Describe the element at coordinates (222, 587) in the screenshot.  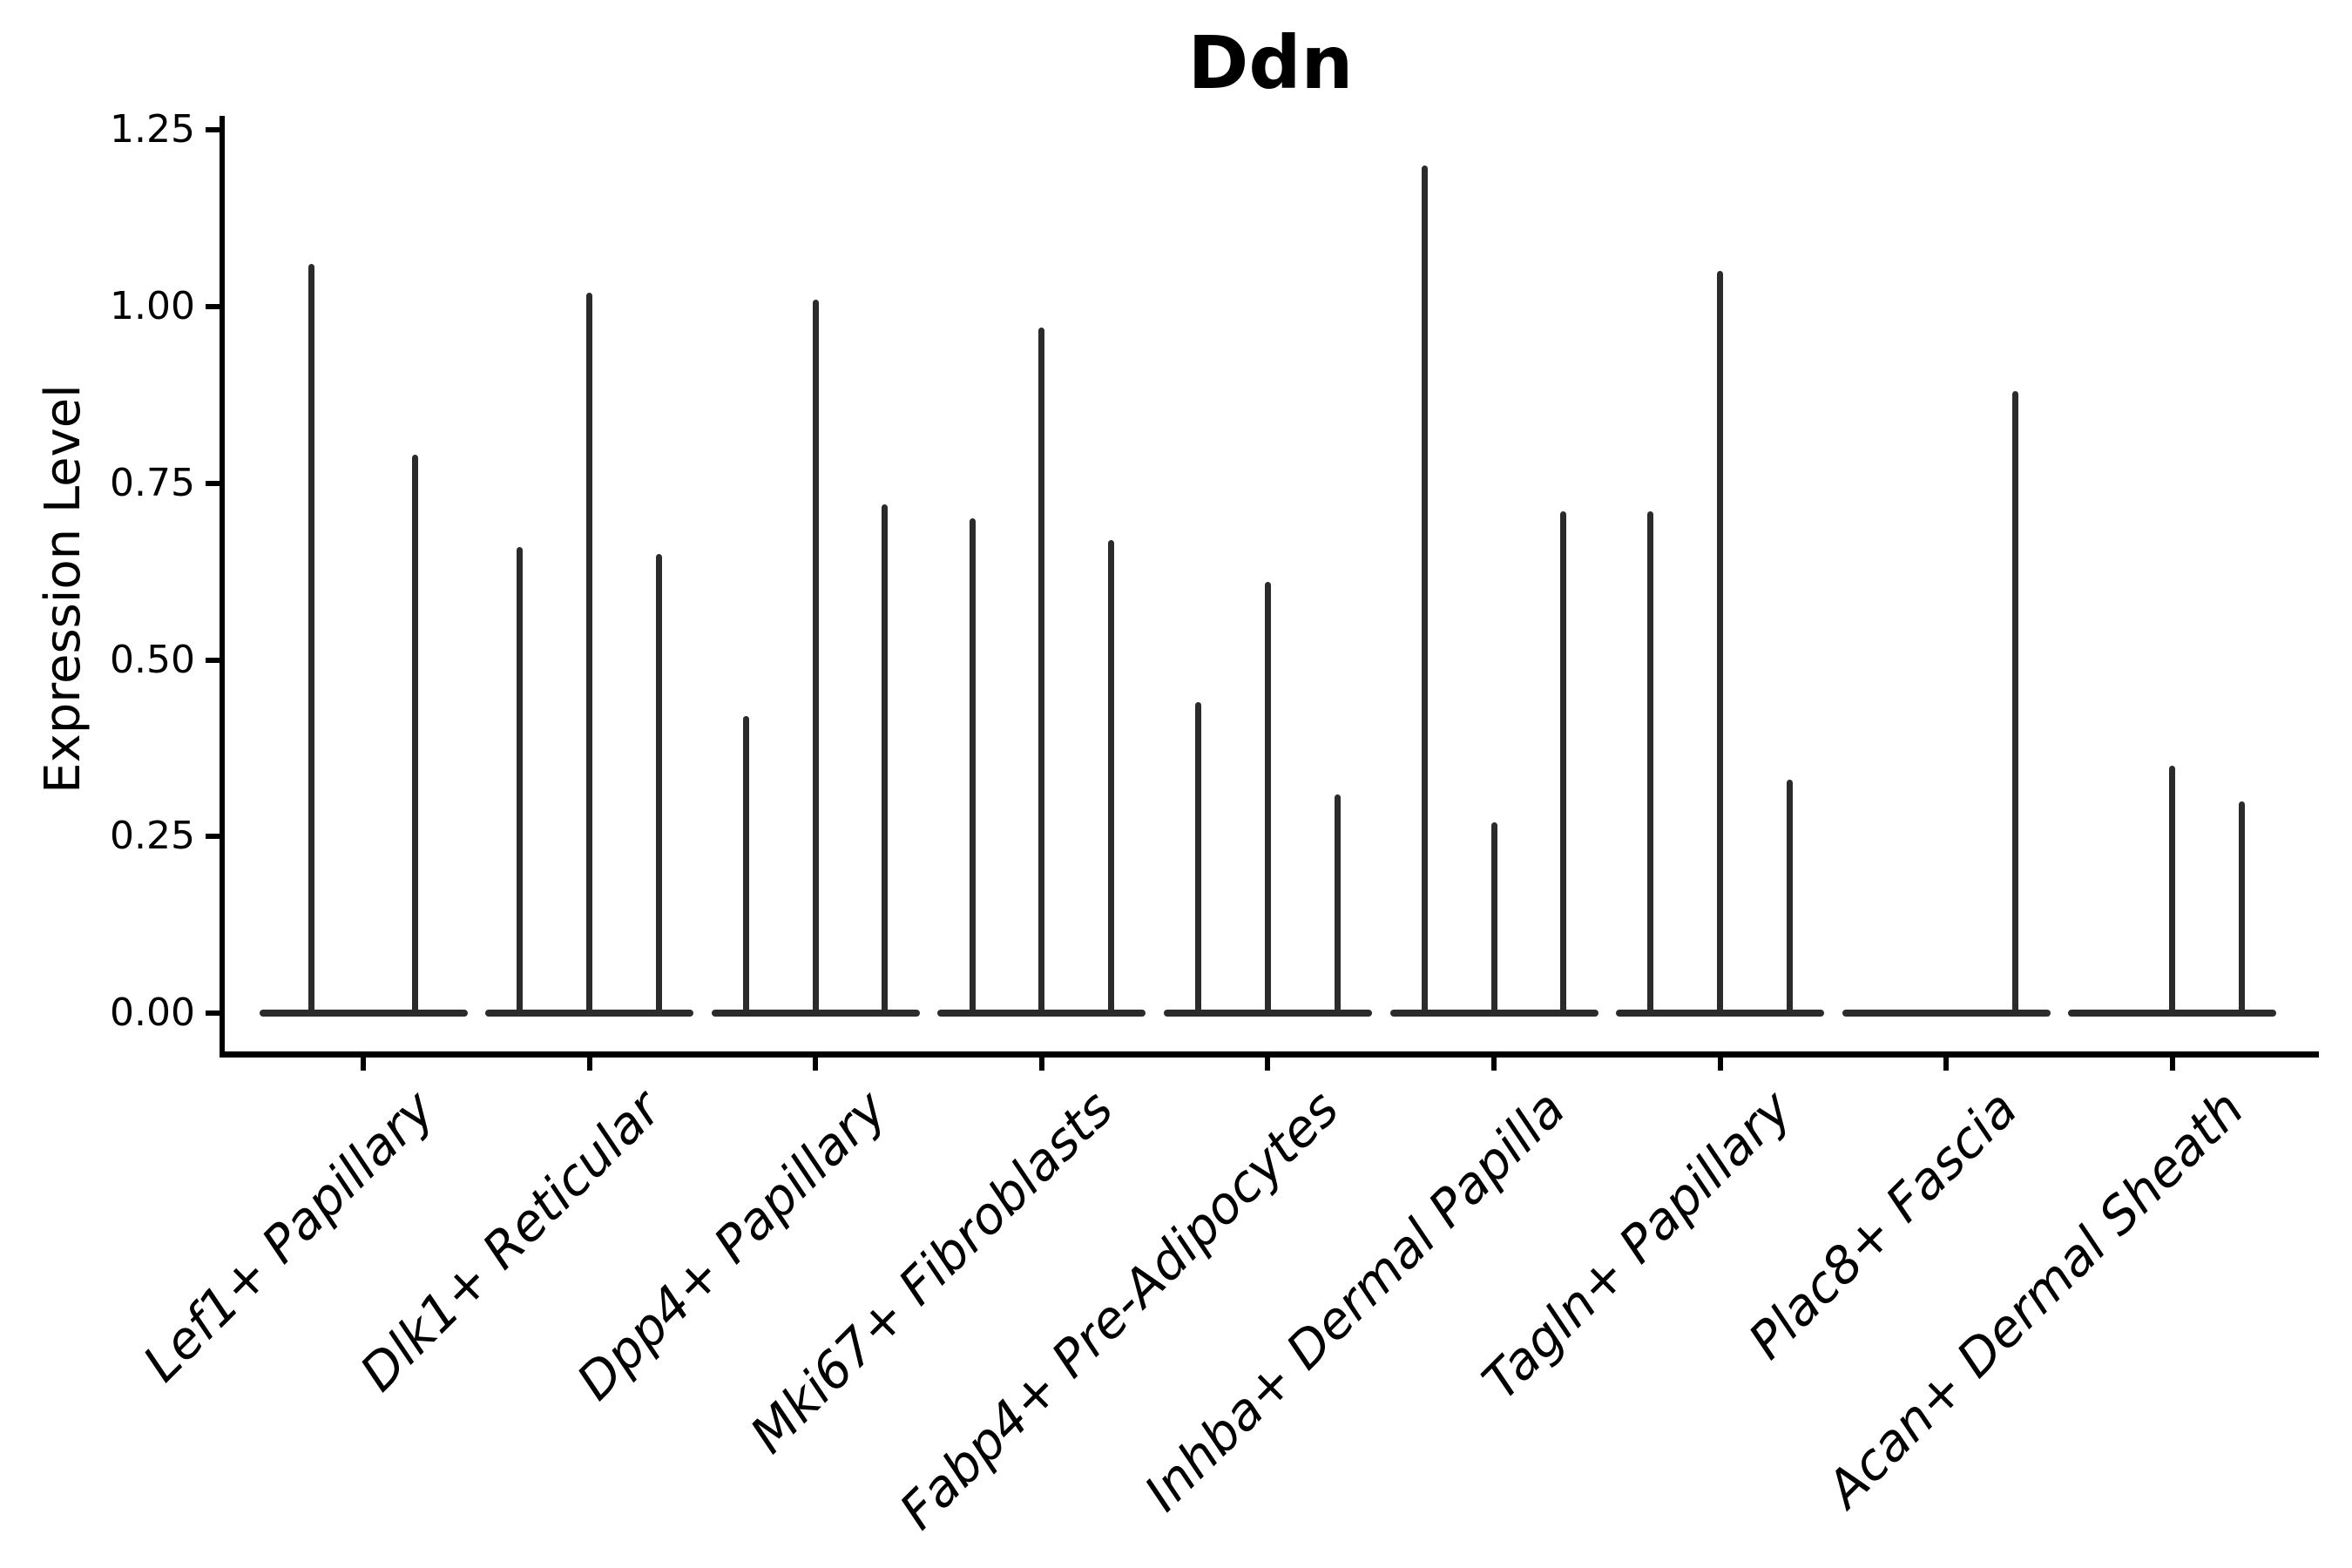
I see `y-axis-spine` at that location.